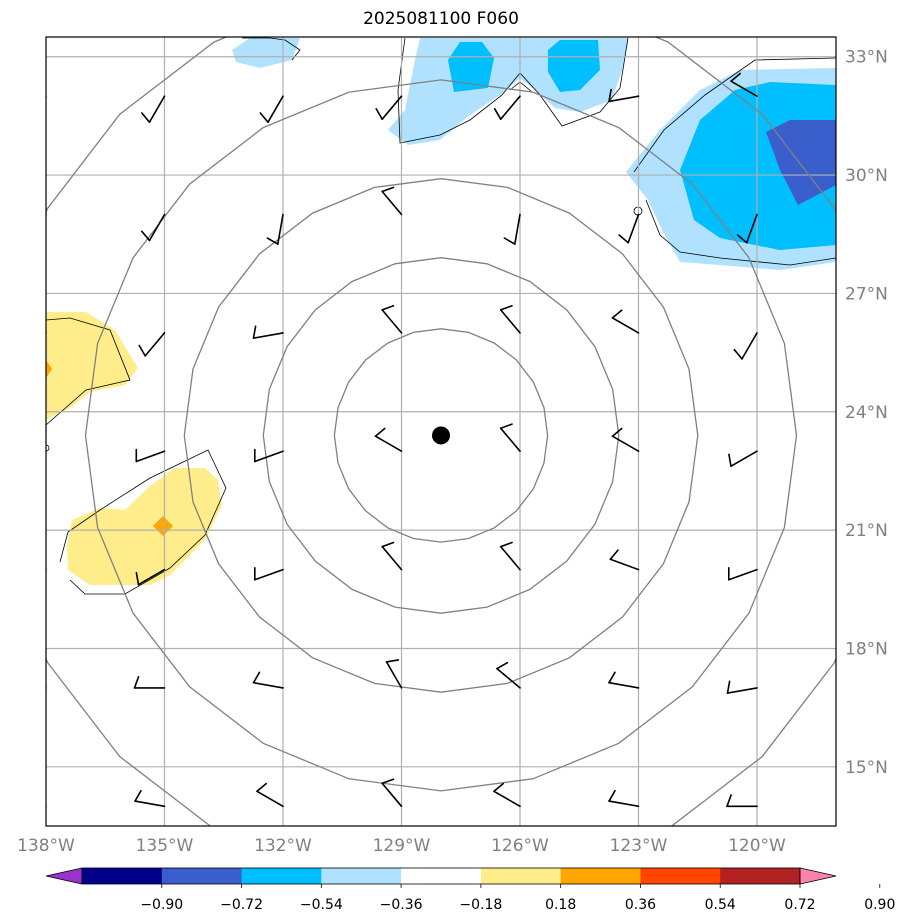 The height and width of the screenshot is (924, 906). What do you see at coordinates (49, 369) in the screenshot?
I see `shade-orange-west-a` at bounding box center [49, 369].